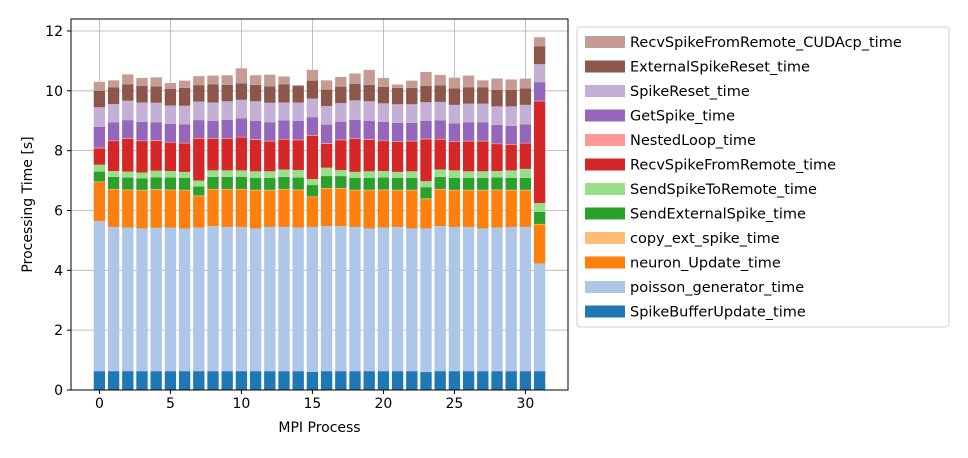  I want to click on legend-swatch, so click(605, 213).